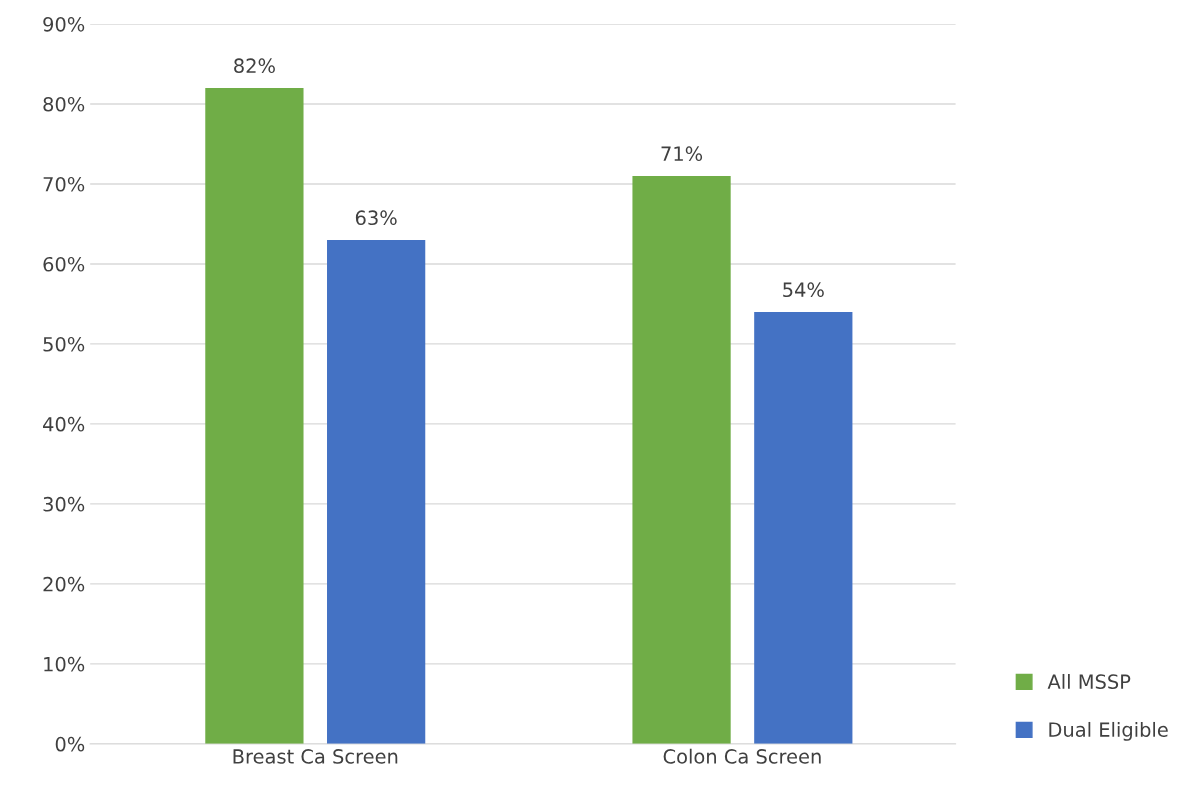 Image resolution: width=1202 pixels, height=799 pixels. Describe the element at coordinates (64, 424) in the screenshot. I see `y-tick-label: 40%` at that location.